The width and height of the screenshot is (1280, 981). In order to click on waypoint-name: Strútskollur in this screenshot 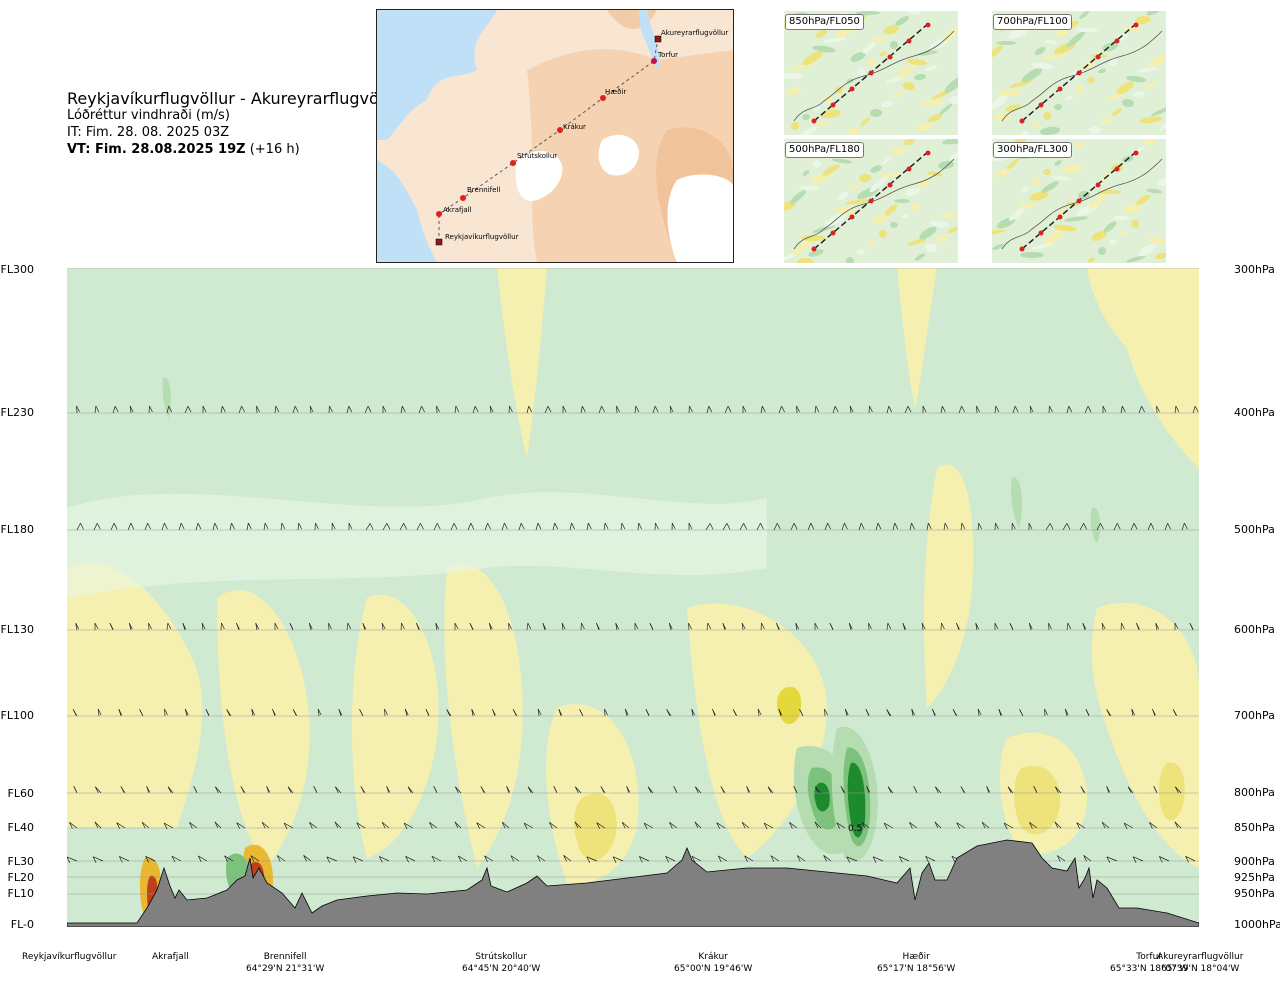, I will do `click(501, 957)`.